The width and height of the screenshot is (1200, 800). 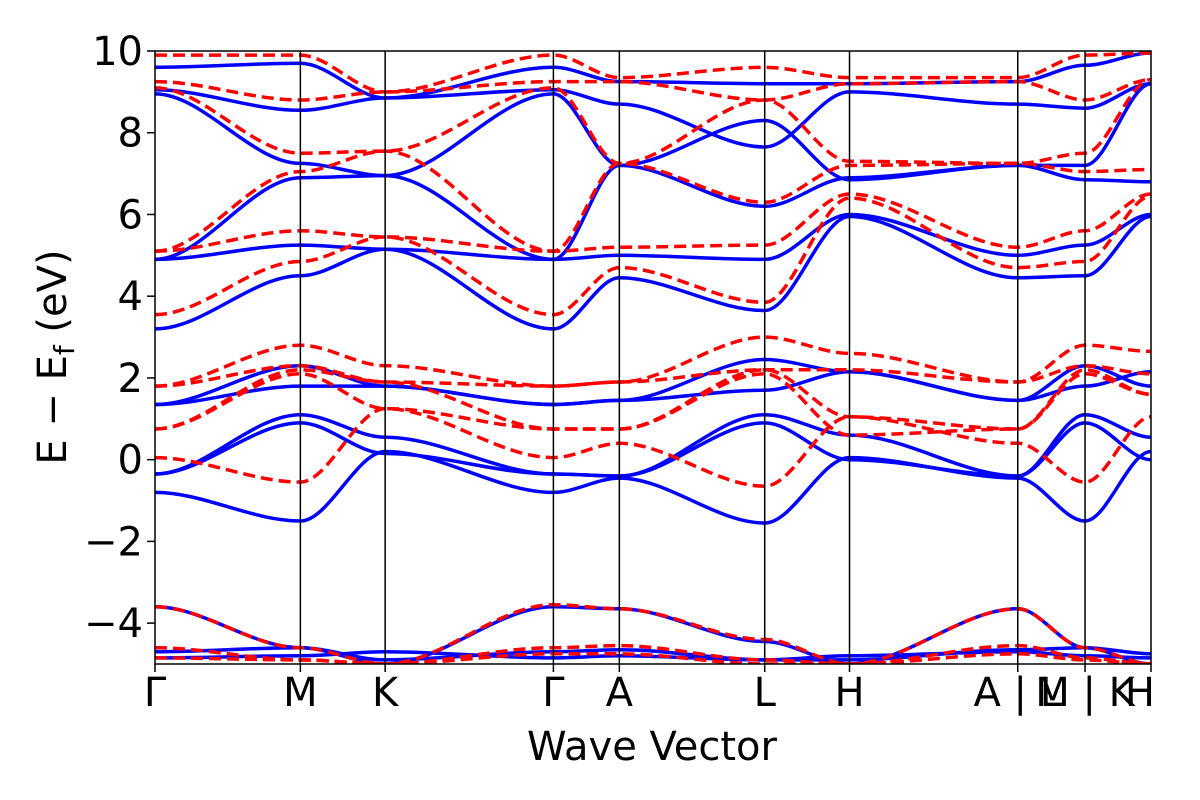 What do you see at coordinates (130, 134) in the screenshot?
I see `y-tick-label: 8` at bounding box center [130, 134].